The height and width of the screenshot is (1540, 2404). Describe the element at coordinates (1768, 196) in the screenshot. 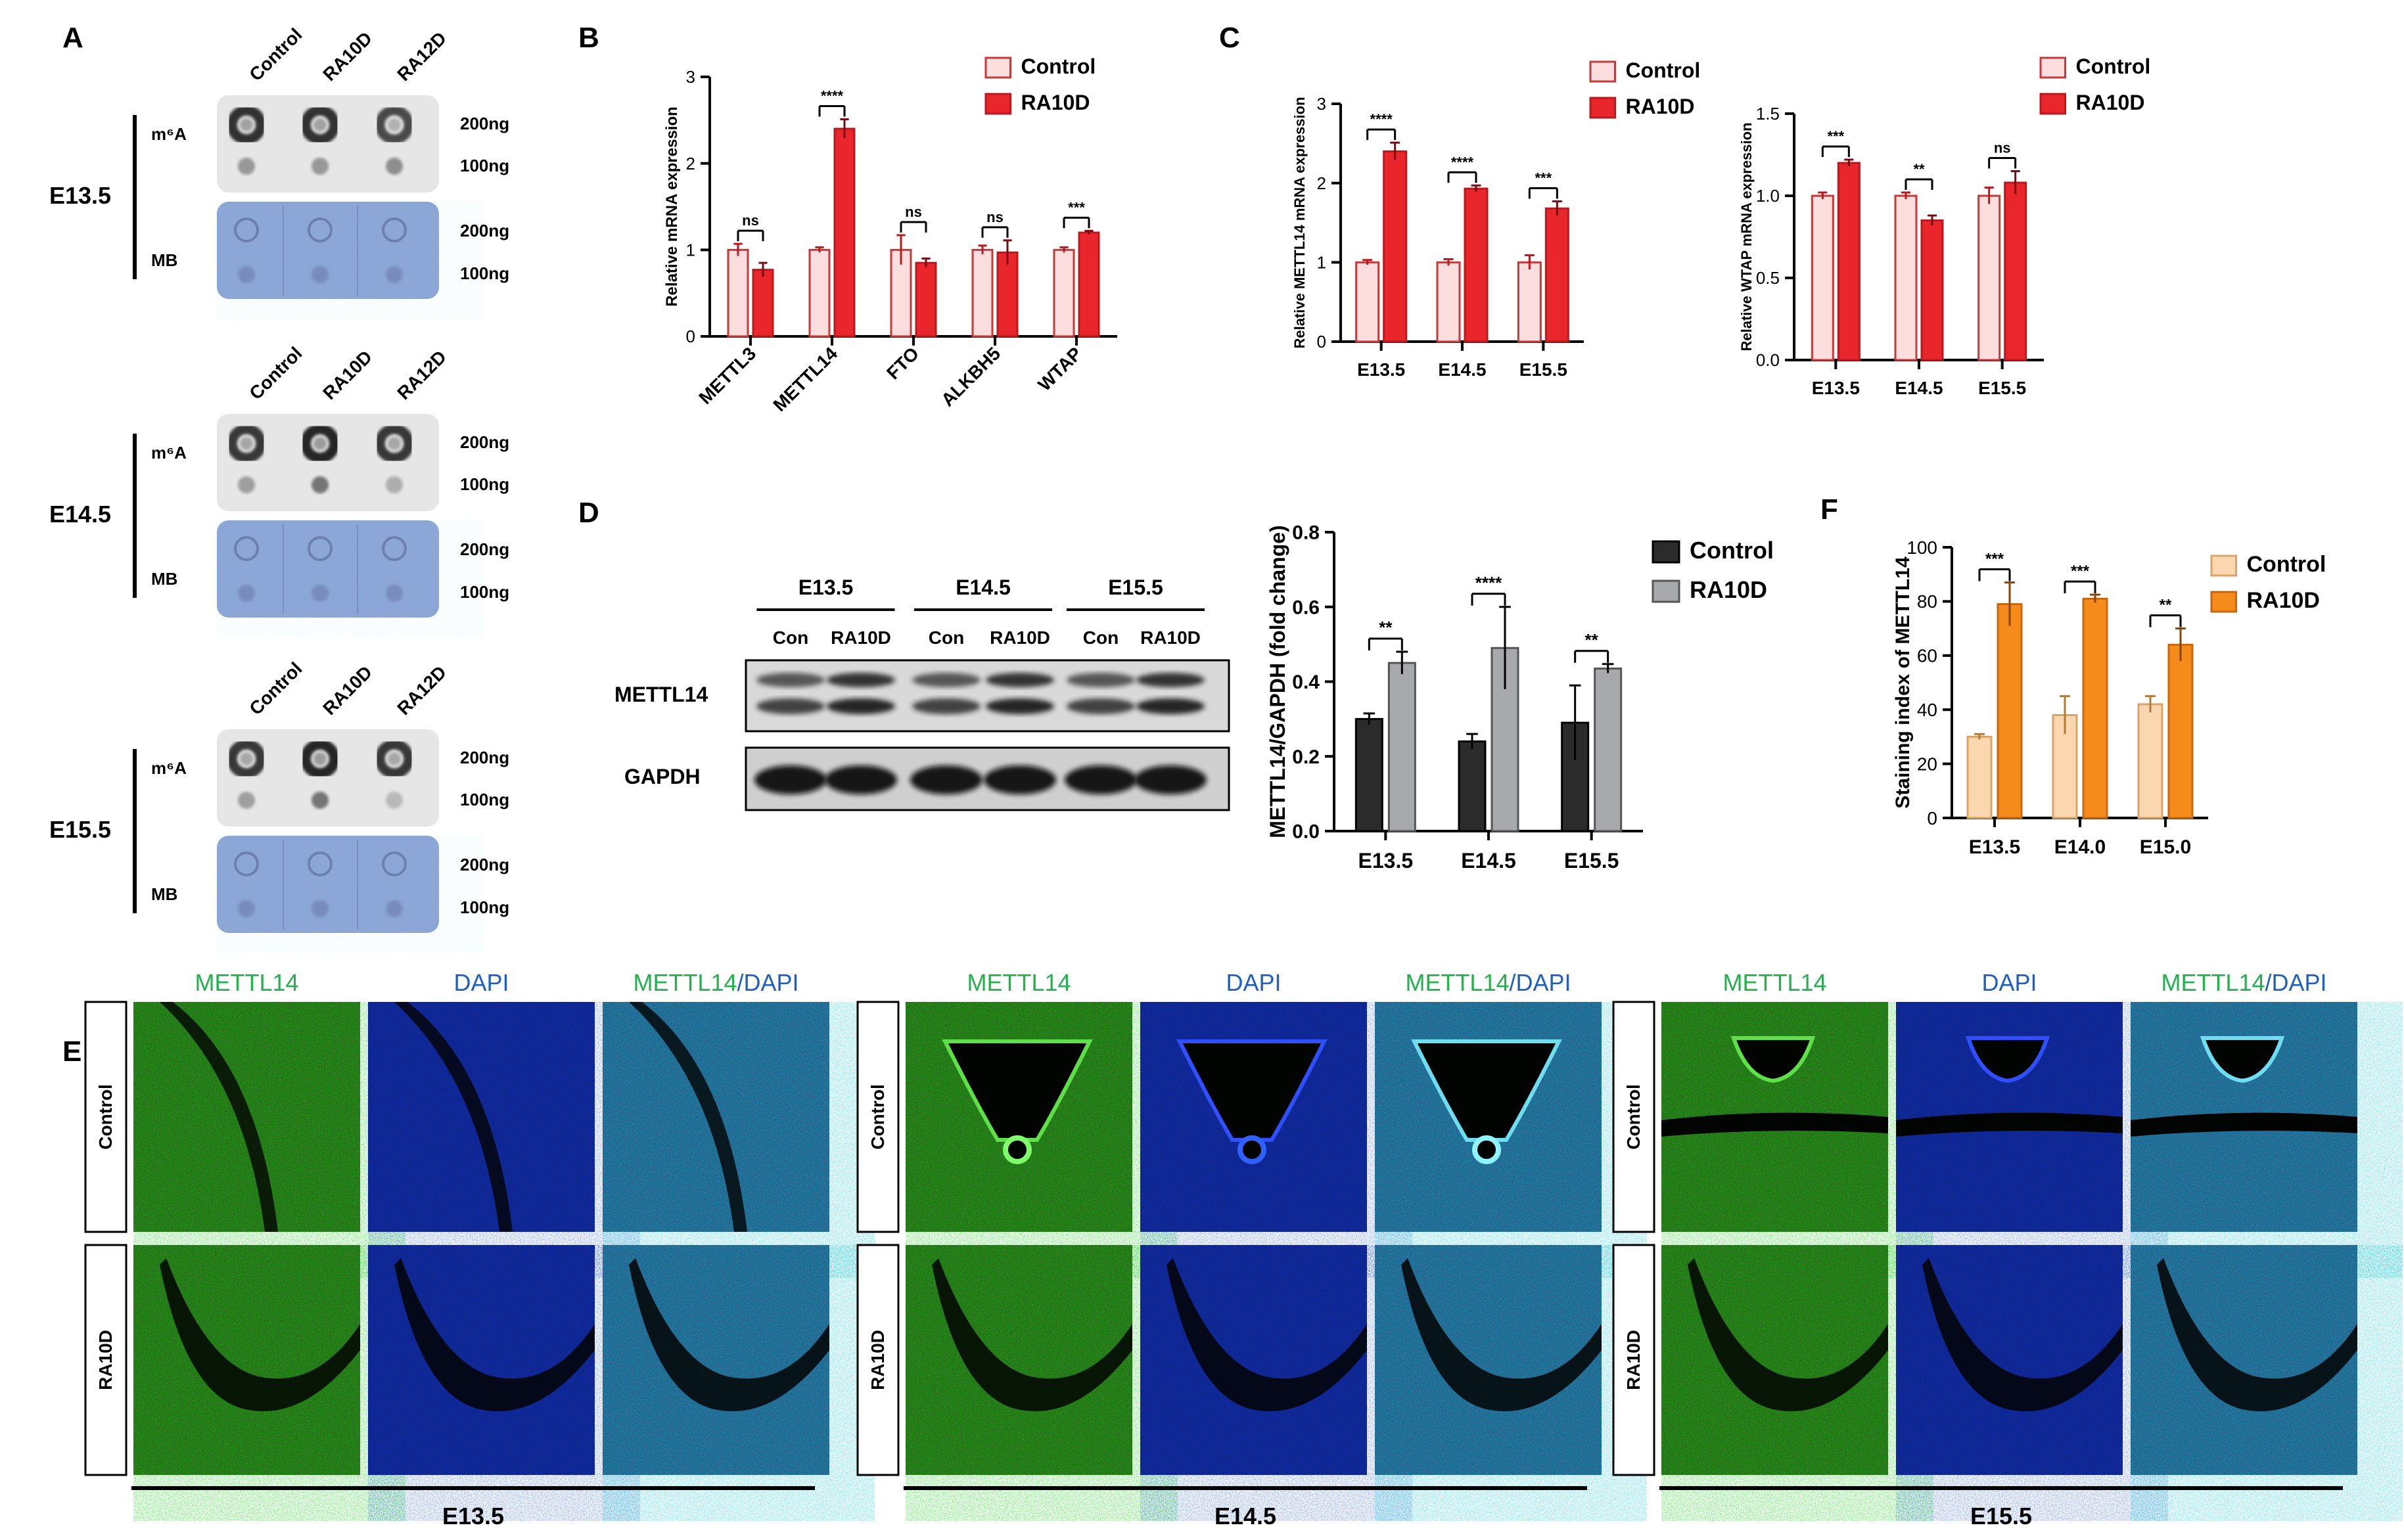

I see `y-tick-label: 1.0` at that location.